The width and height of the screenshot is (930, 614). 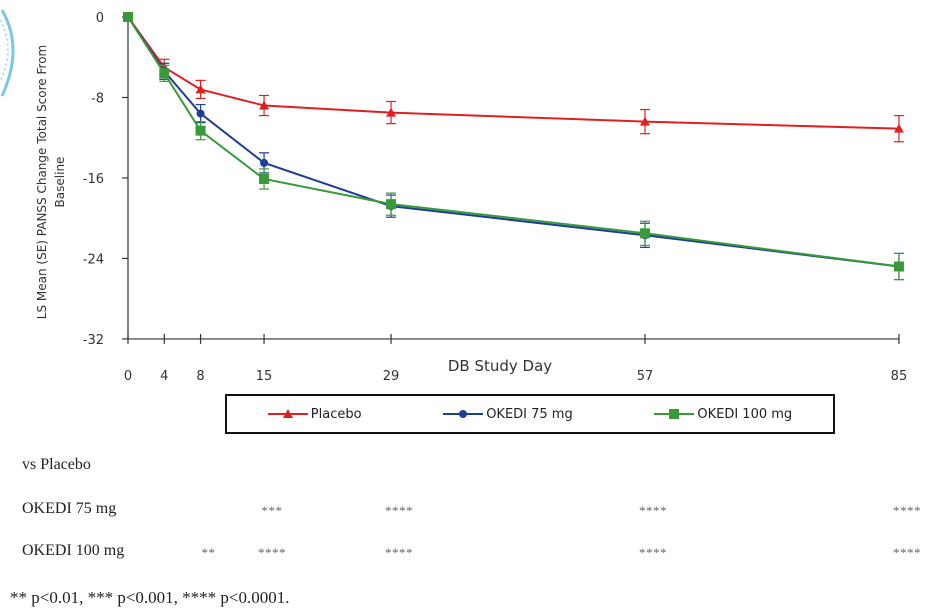 I want to click on y-tick-label: -32, so click(x=93, y=340).